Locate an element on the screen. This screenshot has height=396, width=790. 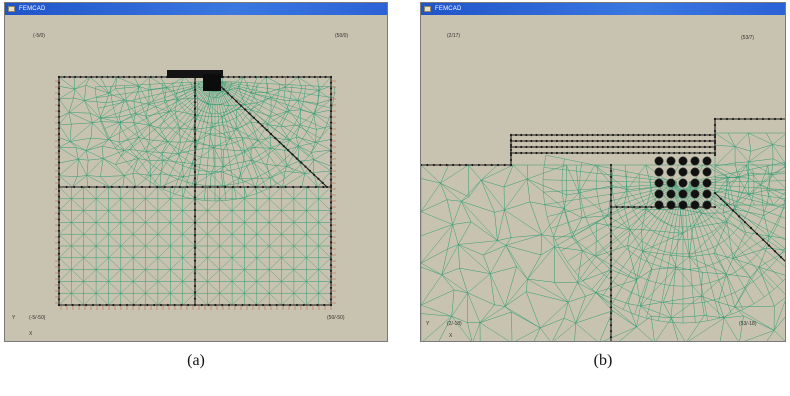
foundation-block is located at coordinates (212, 82).